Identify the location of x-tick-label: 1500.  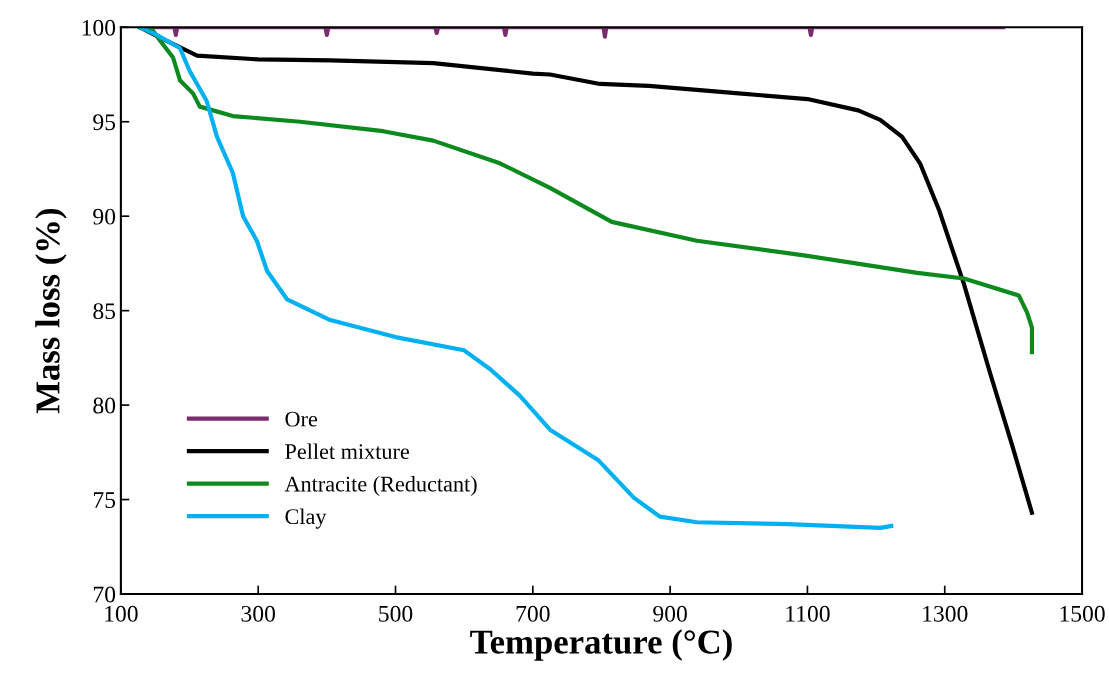
(1082, 613).